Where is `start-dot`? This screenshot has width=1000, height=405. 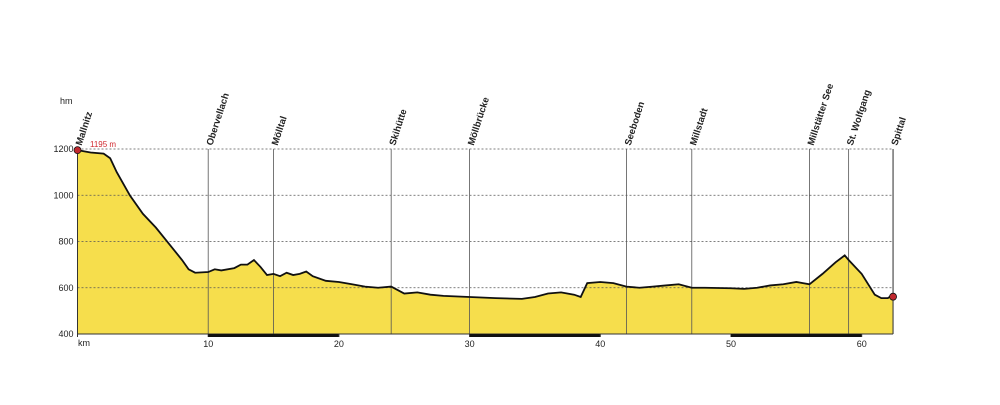
start-dot is located at coordinates (77, 150).